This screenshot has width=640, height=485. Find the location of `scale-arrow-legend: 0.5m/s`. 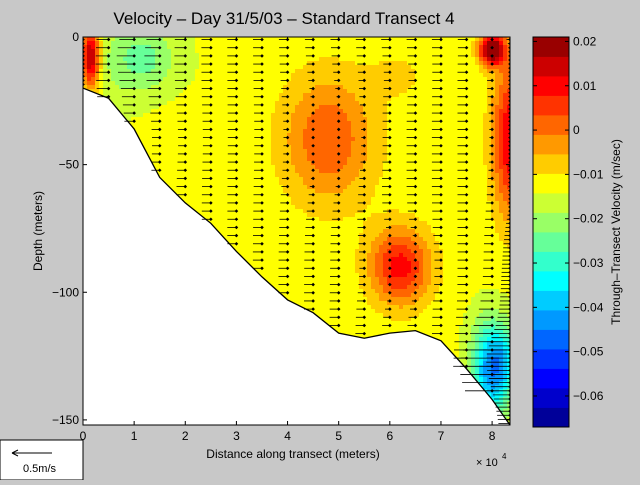

scale-arrow-legend: 0.5m/s is located at coordinates (41, 460).